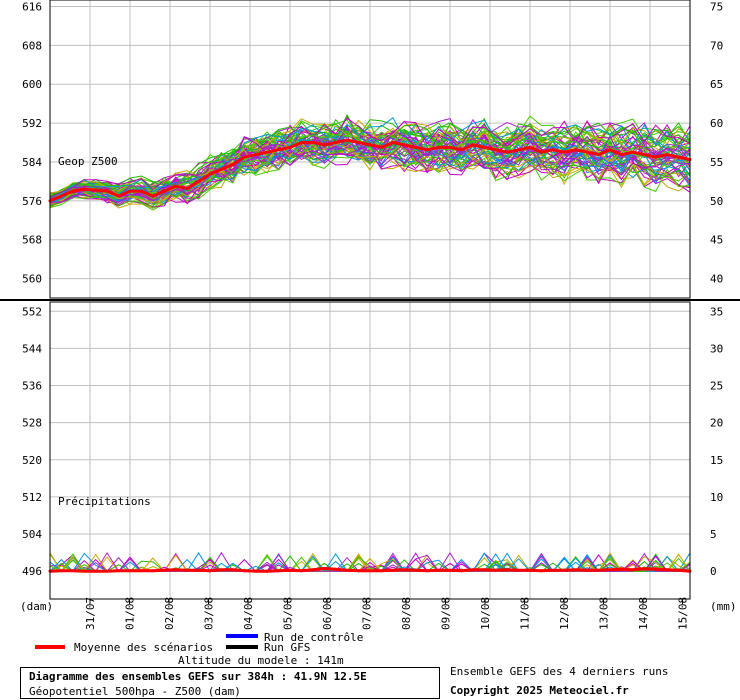 Image resolution: width=740 pixels, height=700 pixels. What do you see at coordinates (559, 671) in the screenshot?
I see `footer-note: Ensemble GEFS des 4 derniers runs` at bounding box center [559, 671].